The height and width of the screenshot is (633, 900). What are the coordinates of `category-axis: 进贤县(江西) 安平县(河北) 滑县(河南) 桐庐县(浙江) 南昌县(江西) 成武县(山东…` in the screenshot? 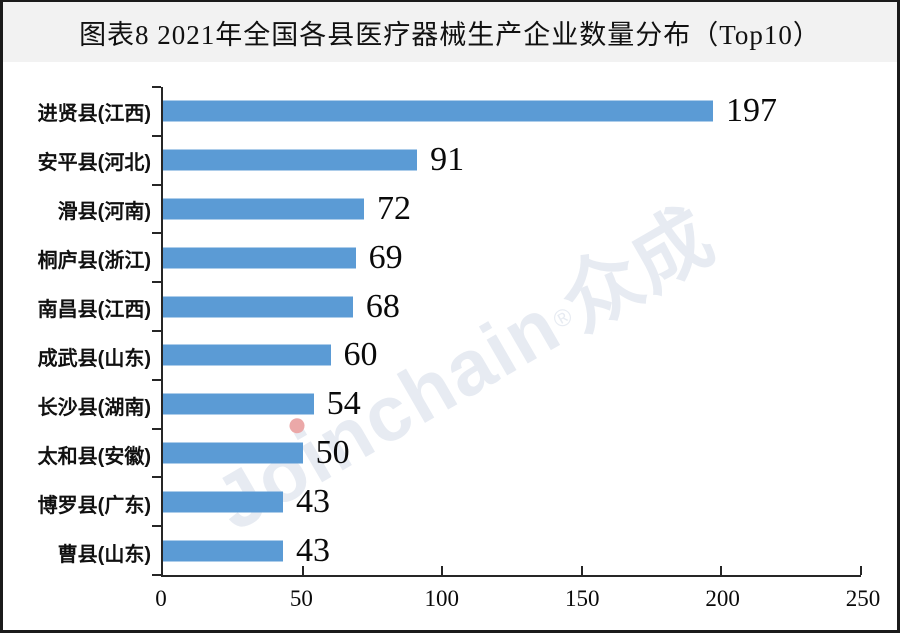 It's located at (79, 332).